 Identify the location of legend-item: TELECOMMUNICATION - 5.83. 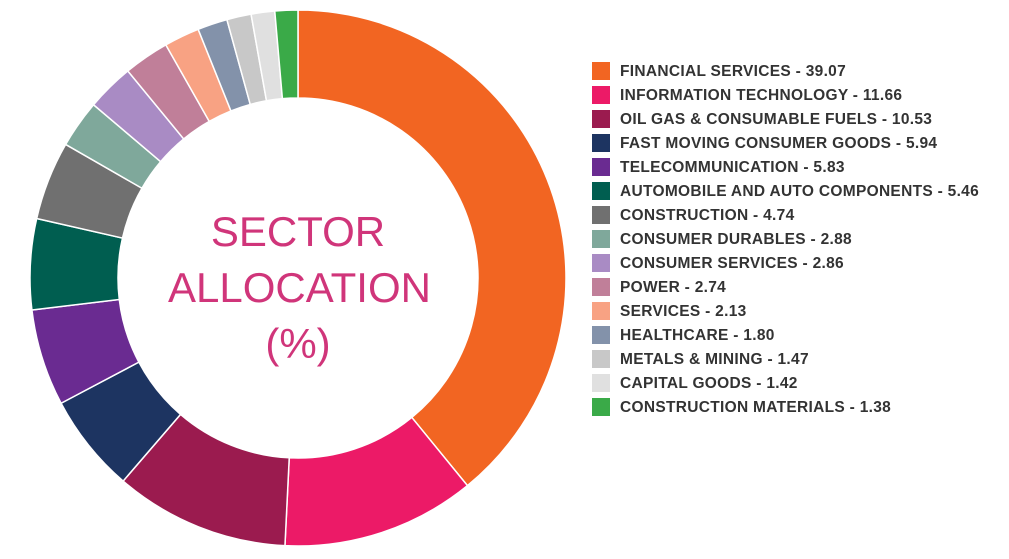
(792, 168).